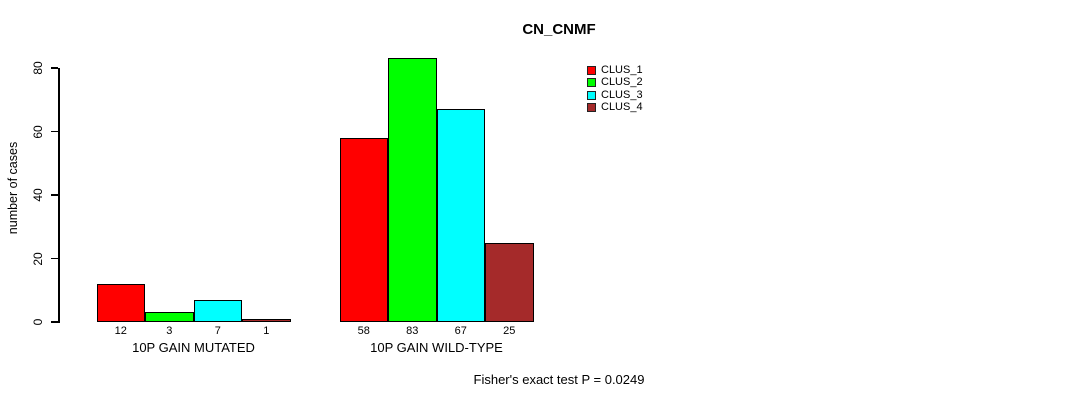  What do you see at coordinates (266, 331) in the screenshot?
I see `bar-value-label: 1` at bounding box center [266, 331].